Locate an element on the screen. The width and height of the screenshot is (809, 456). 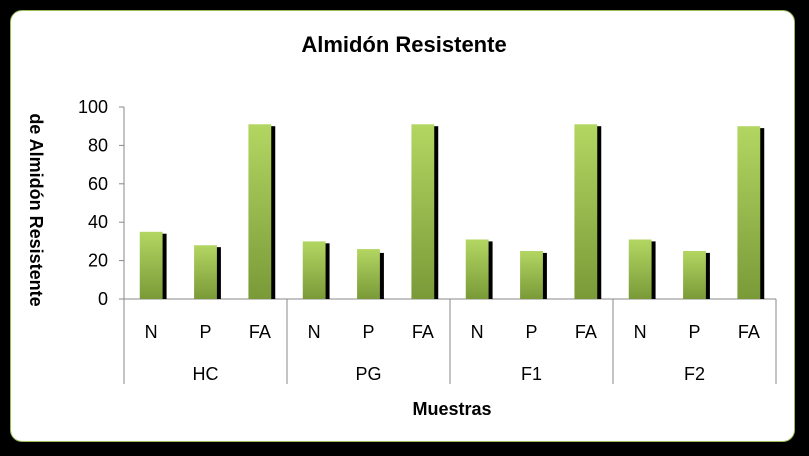
x-group-label: F1 is located at coordinates (531, 374).